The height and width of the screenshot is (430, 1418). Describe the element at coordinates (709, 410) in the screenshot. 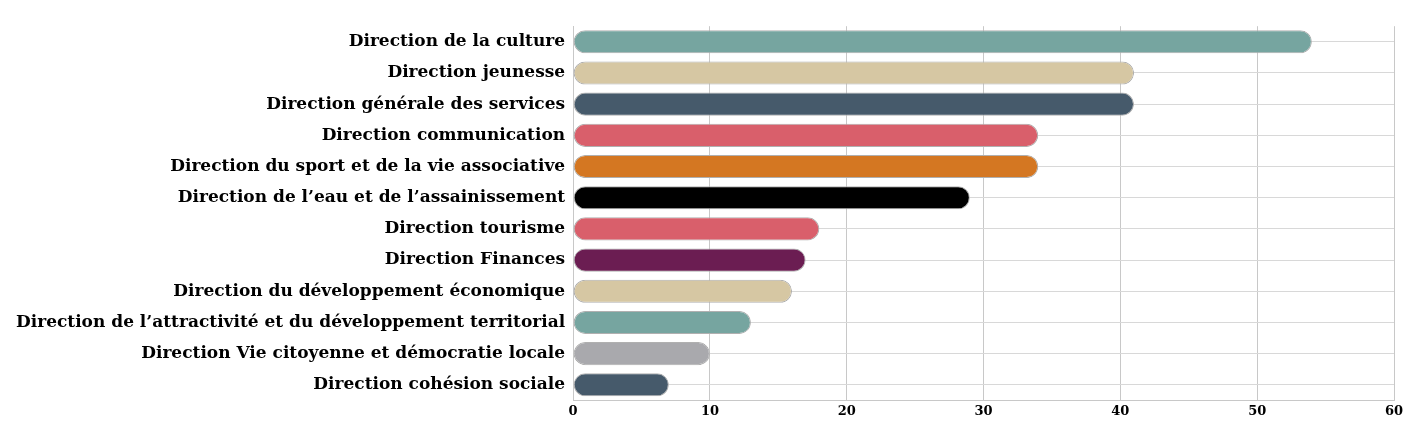

I see `x-tick-label: 10` at that location.